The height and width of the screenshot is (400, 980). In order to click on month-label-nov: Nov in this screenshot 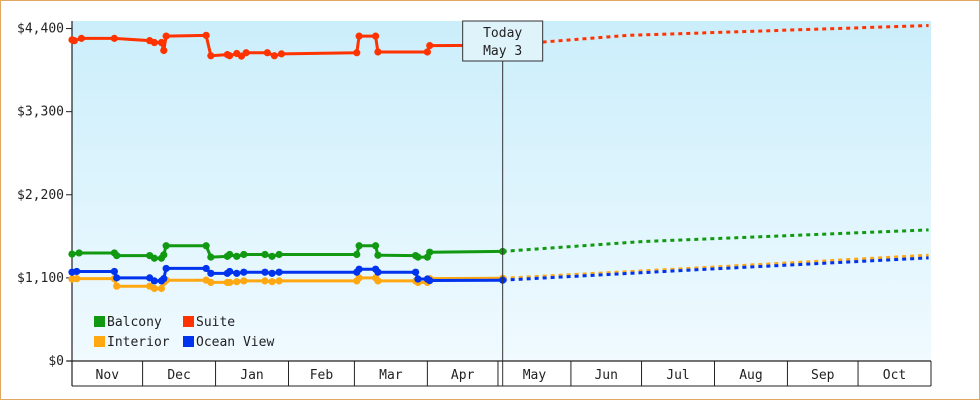, I will do `click(108, 375)`.